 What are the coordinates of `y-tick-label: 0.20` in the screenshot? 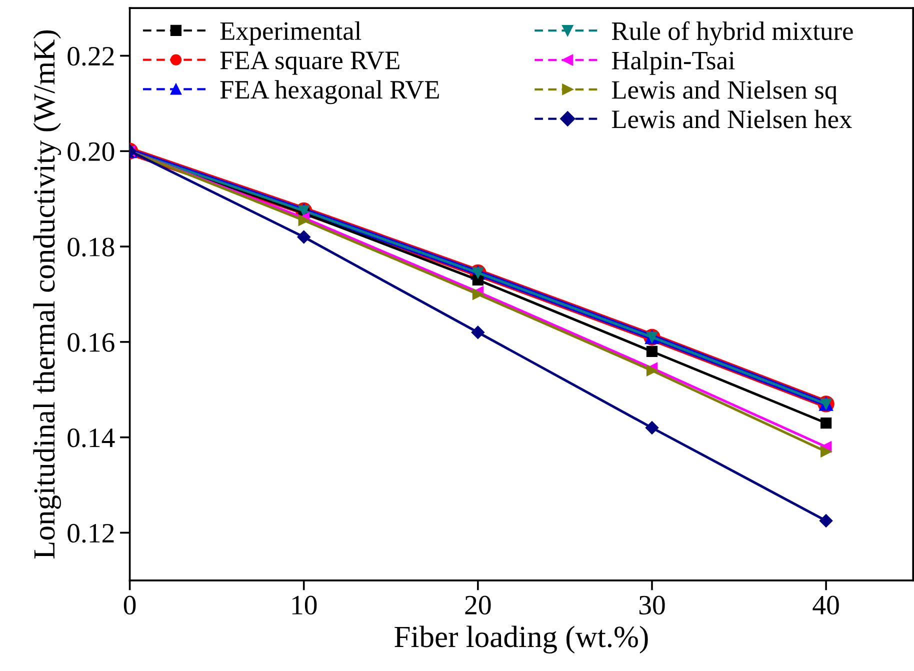 It's located at (91, 152).